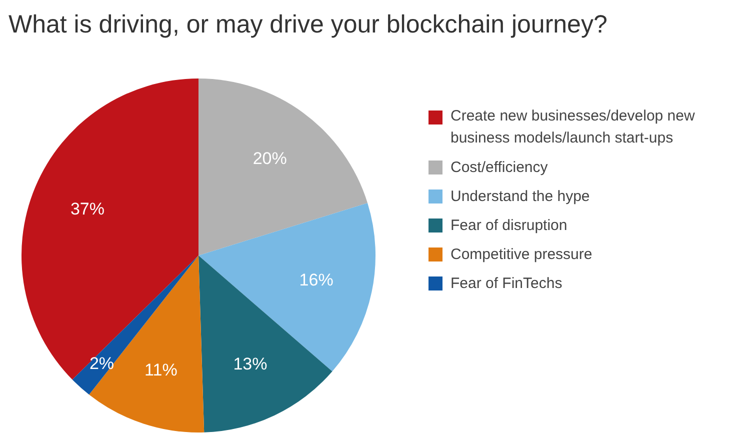 The height and width of the screenshot is (443, 740). What do you see at coordinates (509, 225) in the screenshot?
I see `legend-label: Fear of disruption` at bounding box center [509, 225].